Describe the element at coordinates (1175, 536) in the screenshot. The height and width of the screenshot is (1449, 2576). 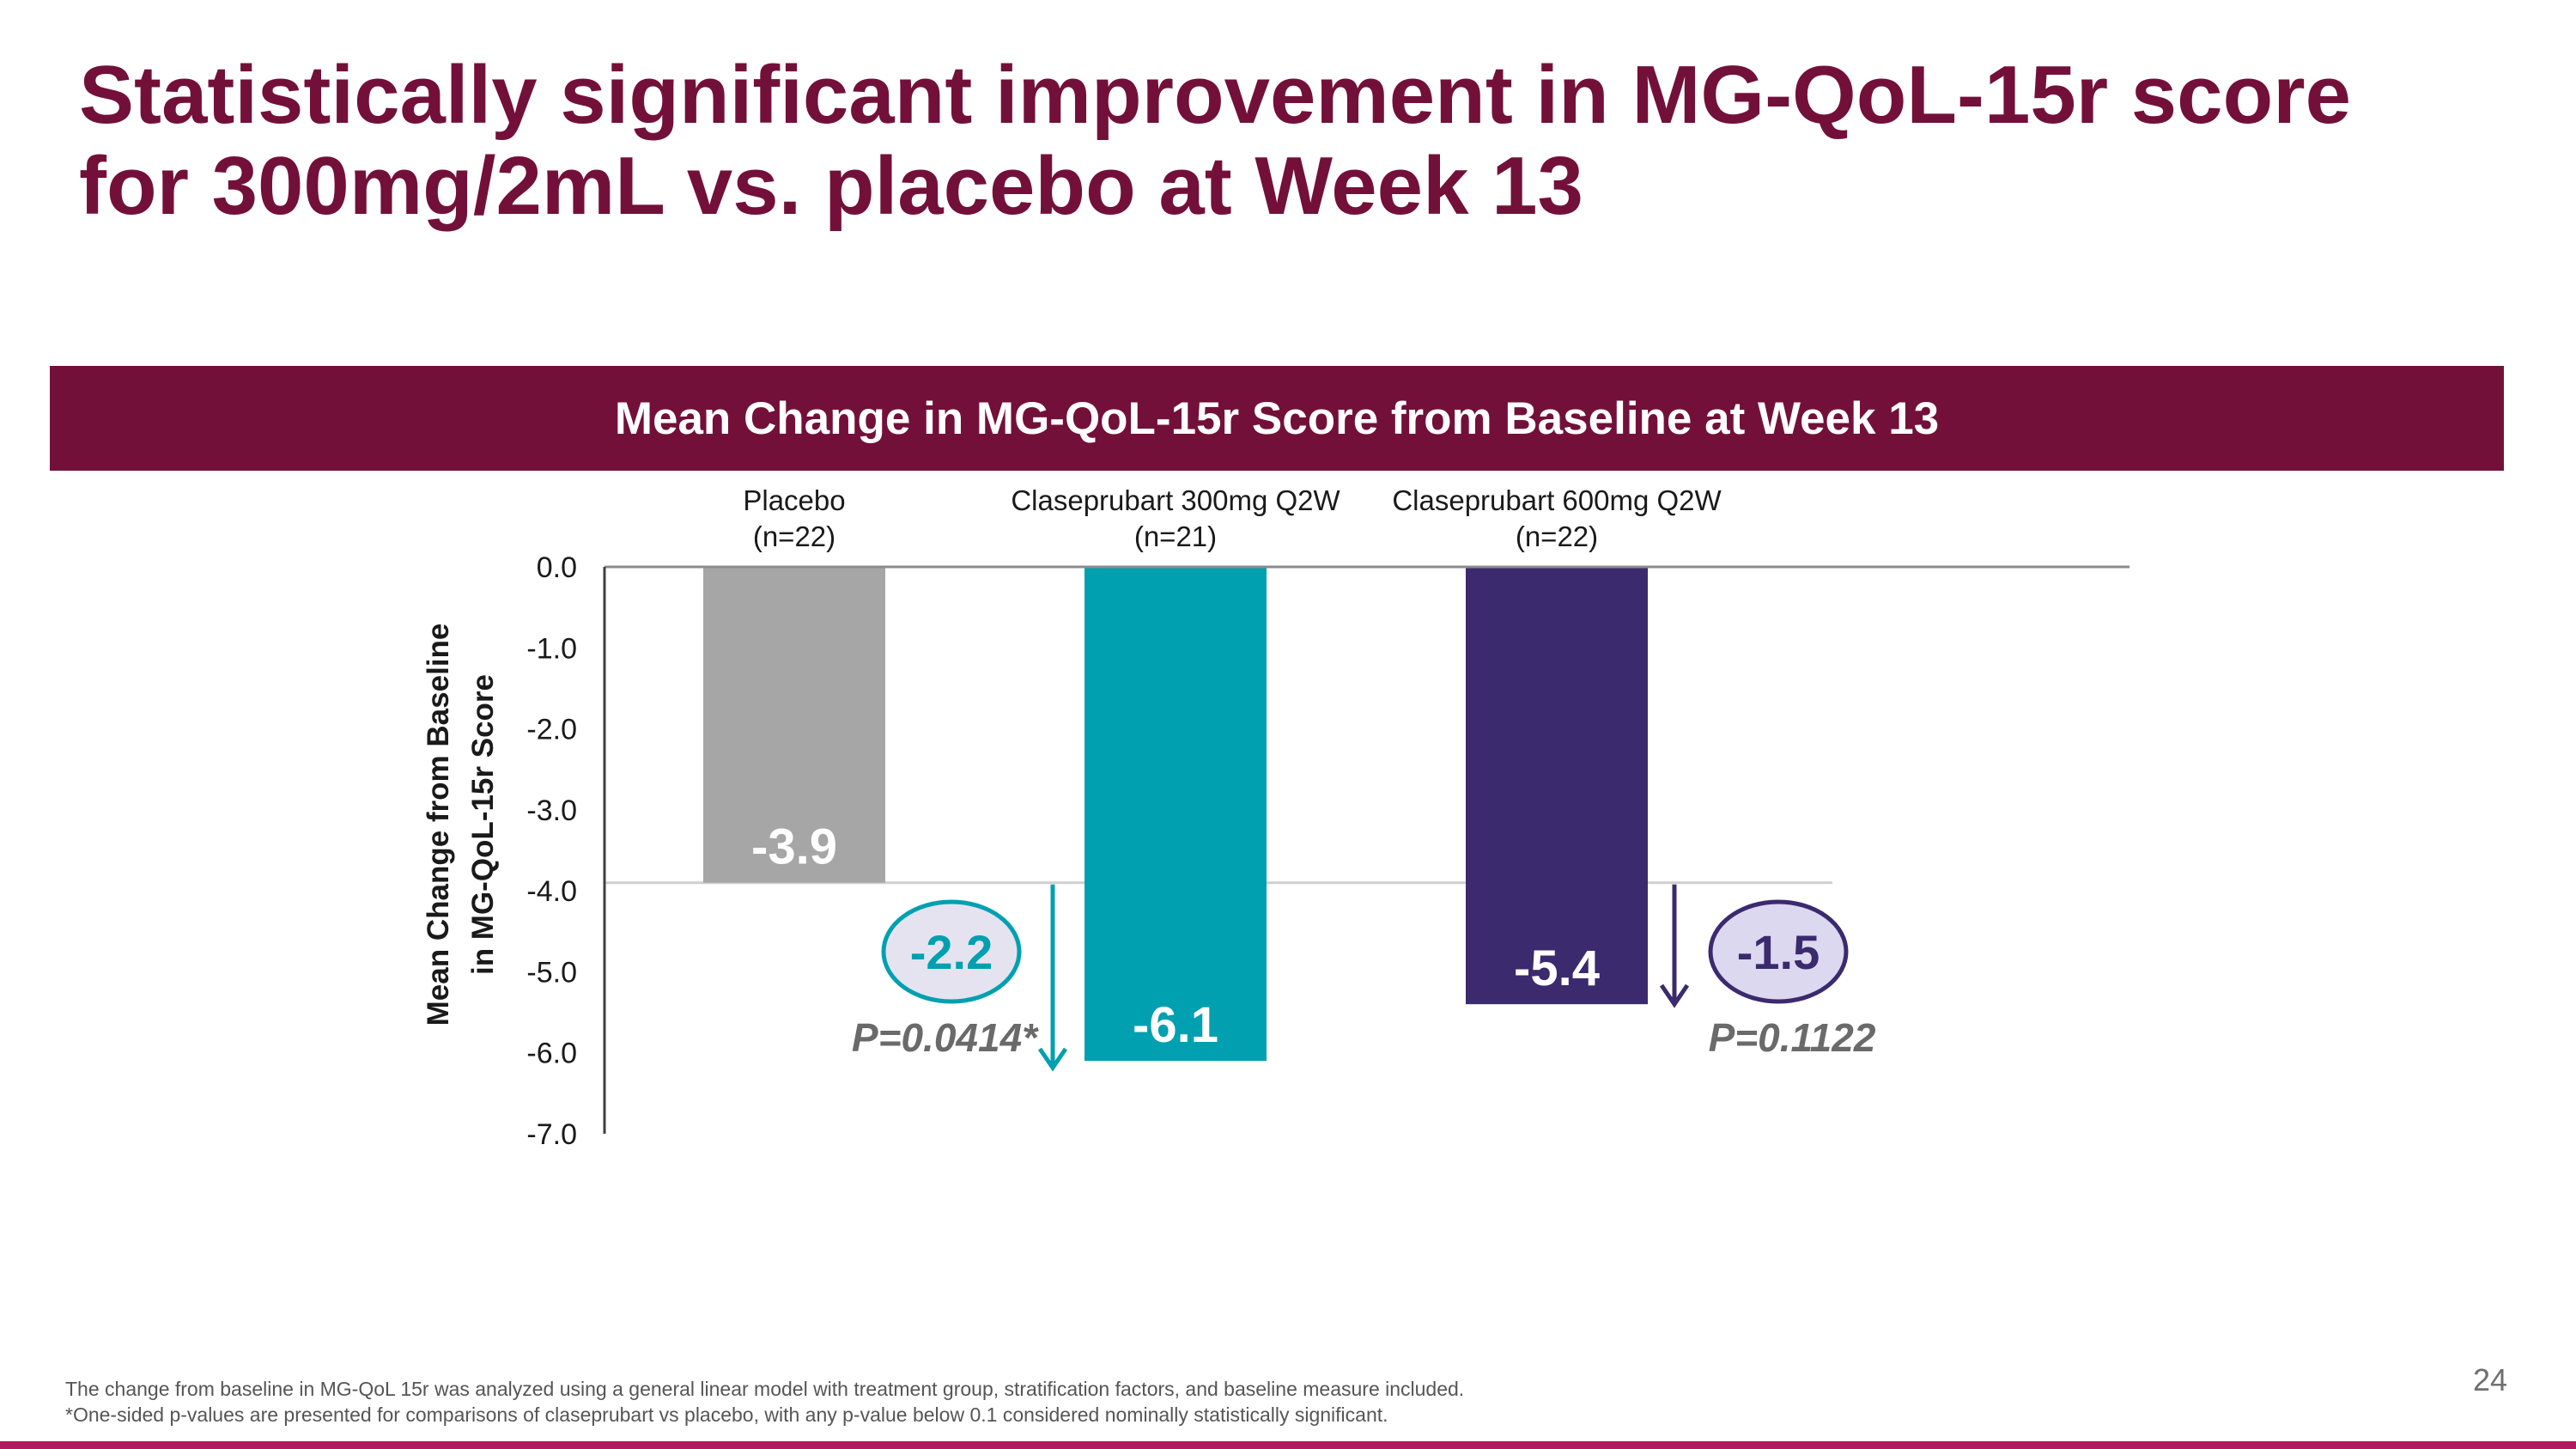
I see `category-n-label: (n=21)` at that location.